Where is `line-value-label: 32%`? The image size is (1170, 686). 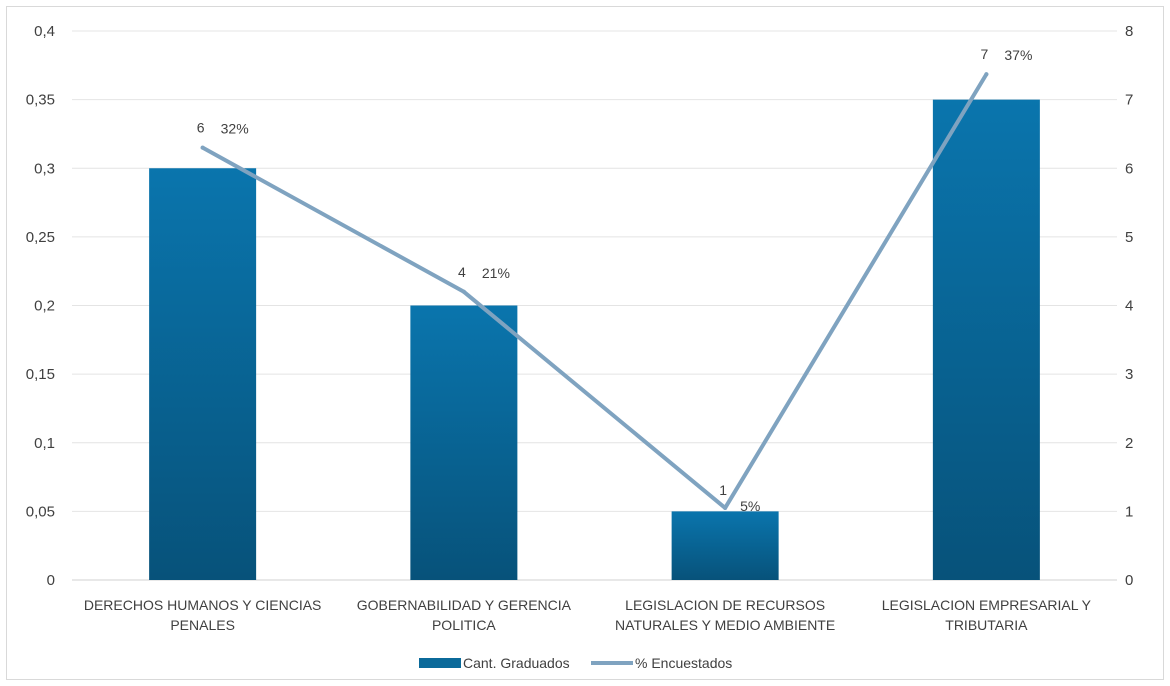 line-value-label: 32% is located at coordinates (235, 129).